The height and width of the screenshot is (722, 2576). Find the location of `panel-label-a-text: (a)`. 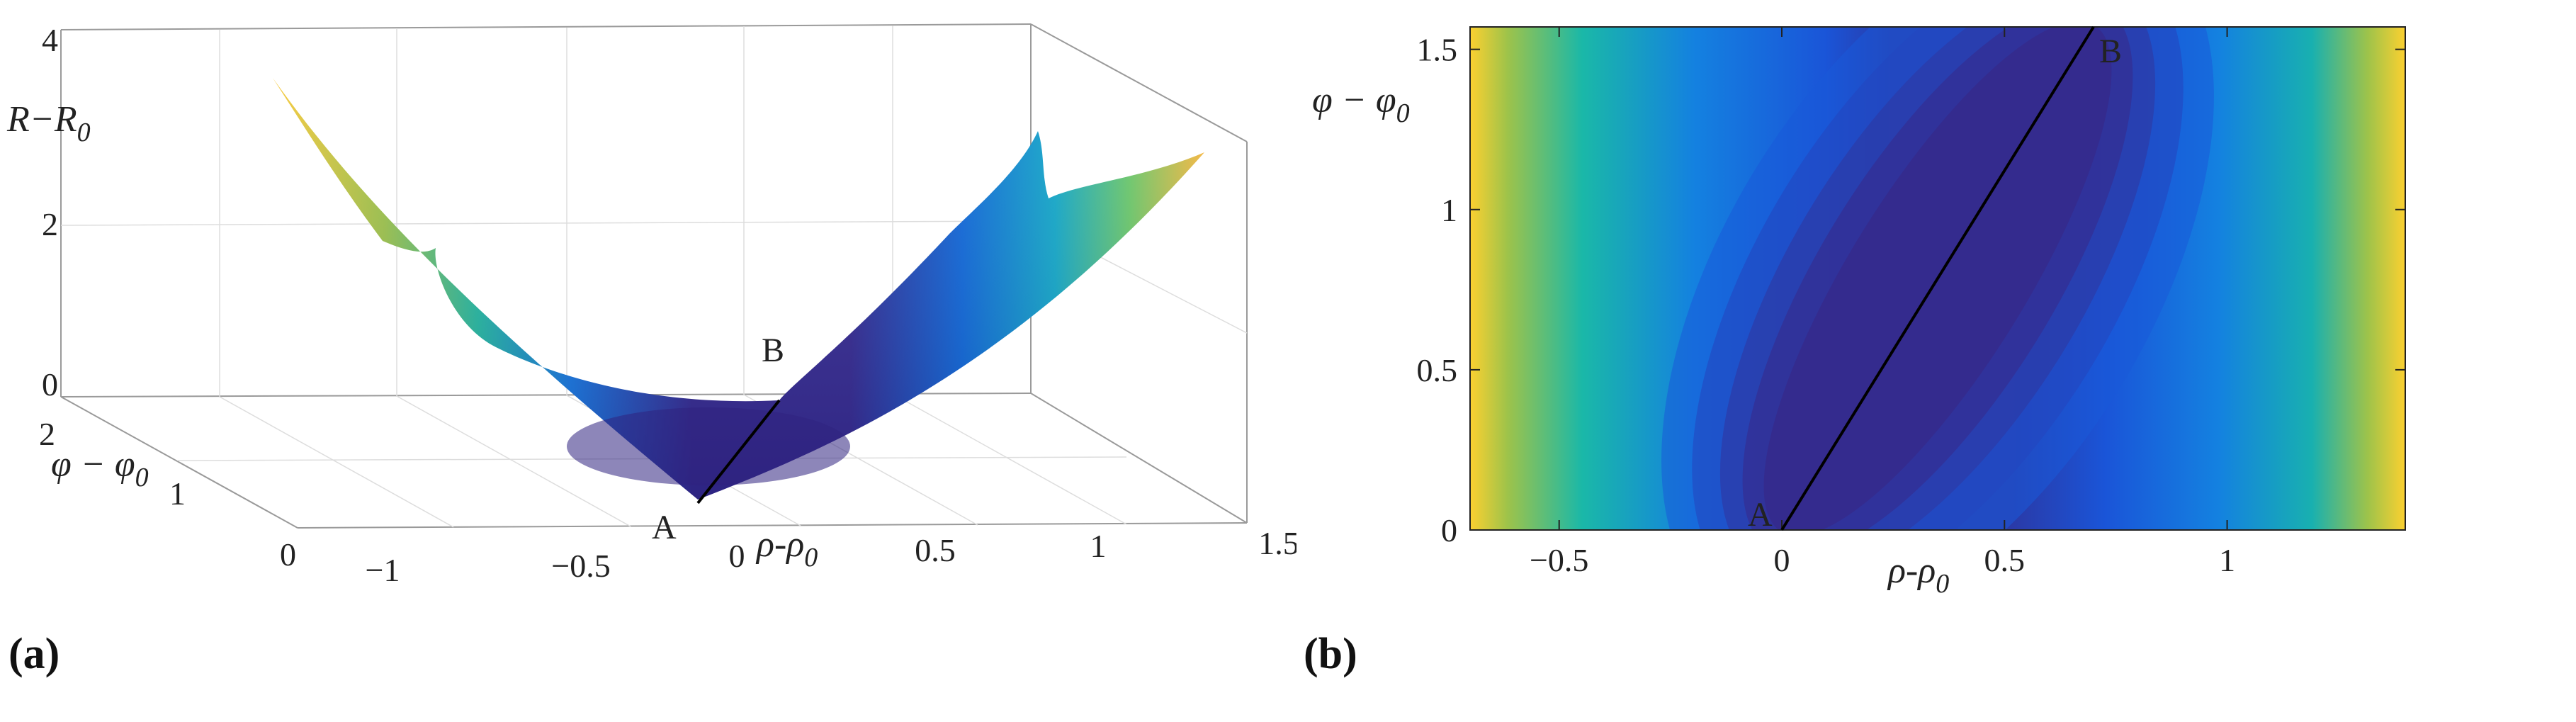

panel-label-a-text: (a) is located at coordinates (34, 654).